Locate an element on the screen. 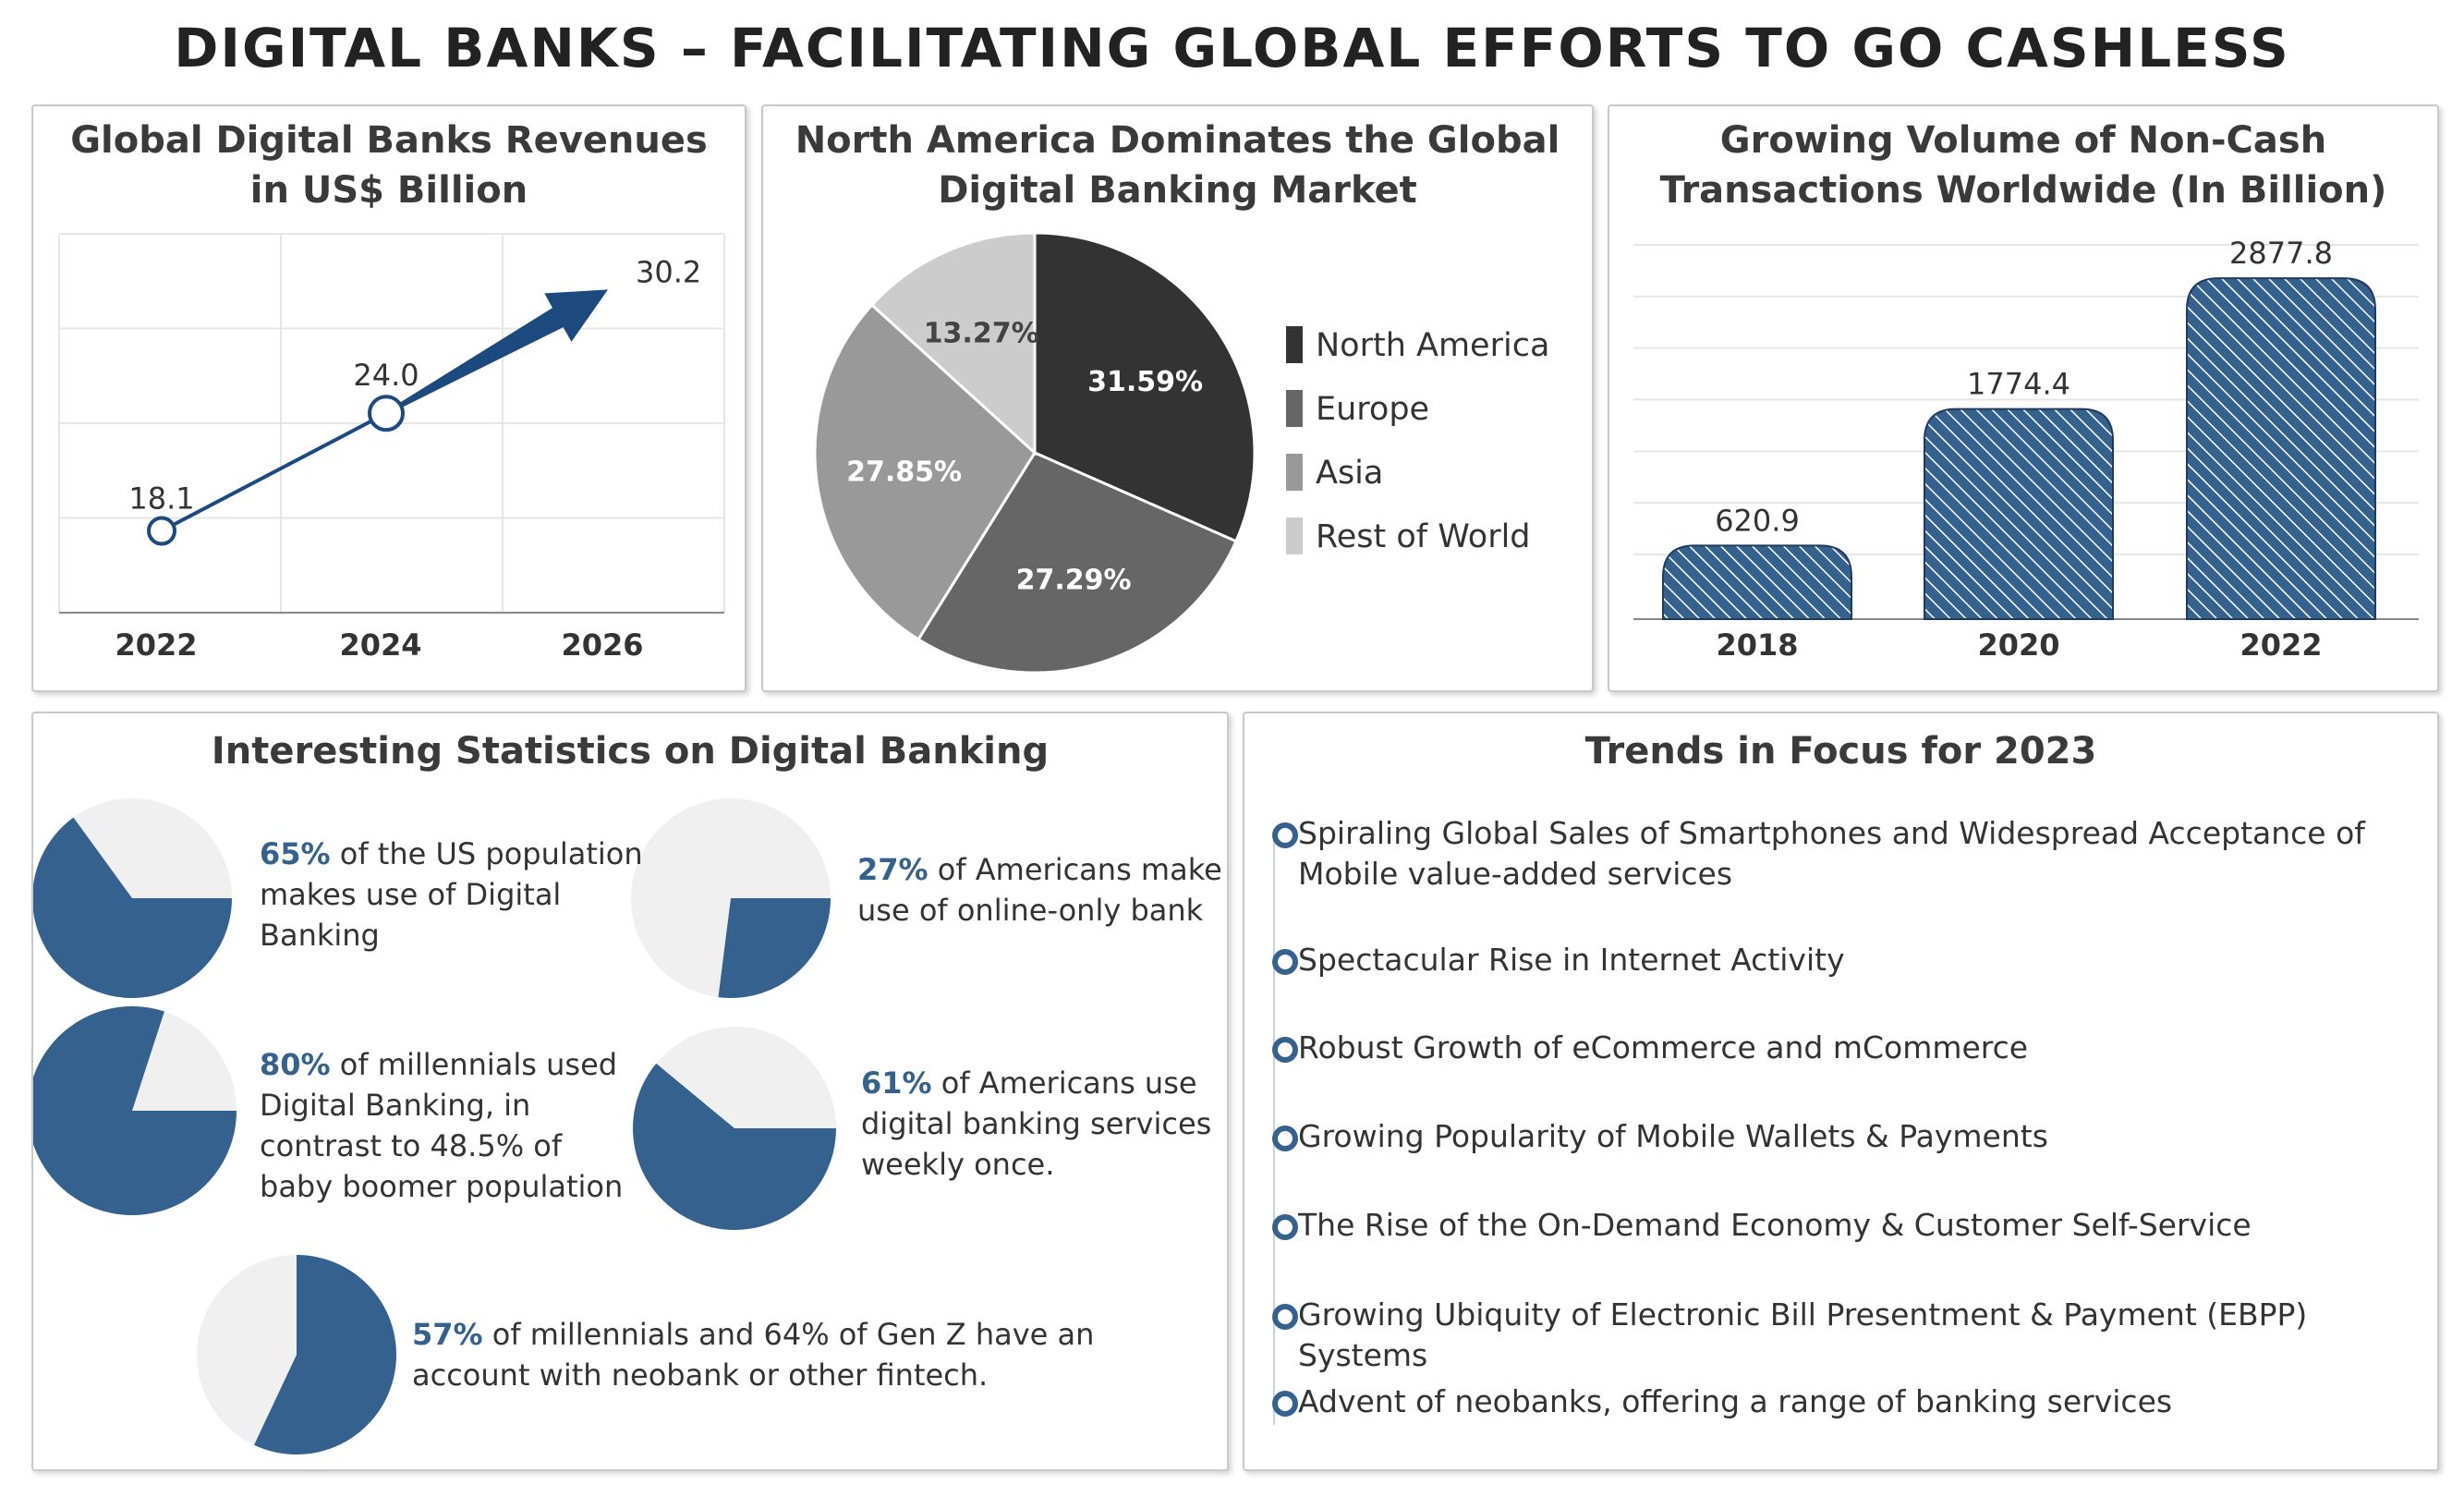  revenue-x-tick: 2026 is located at coordinates (602, 645).